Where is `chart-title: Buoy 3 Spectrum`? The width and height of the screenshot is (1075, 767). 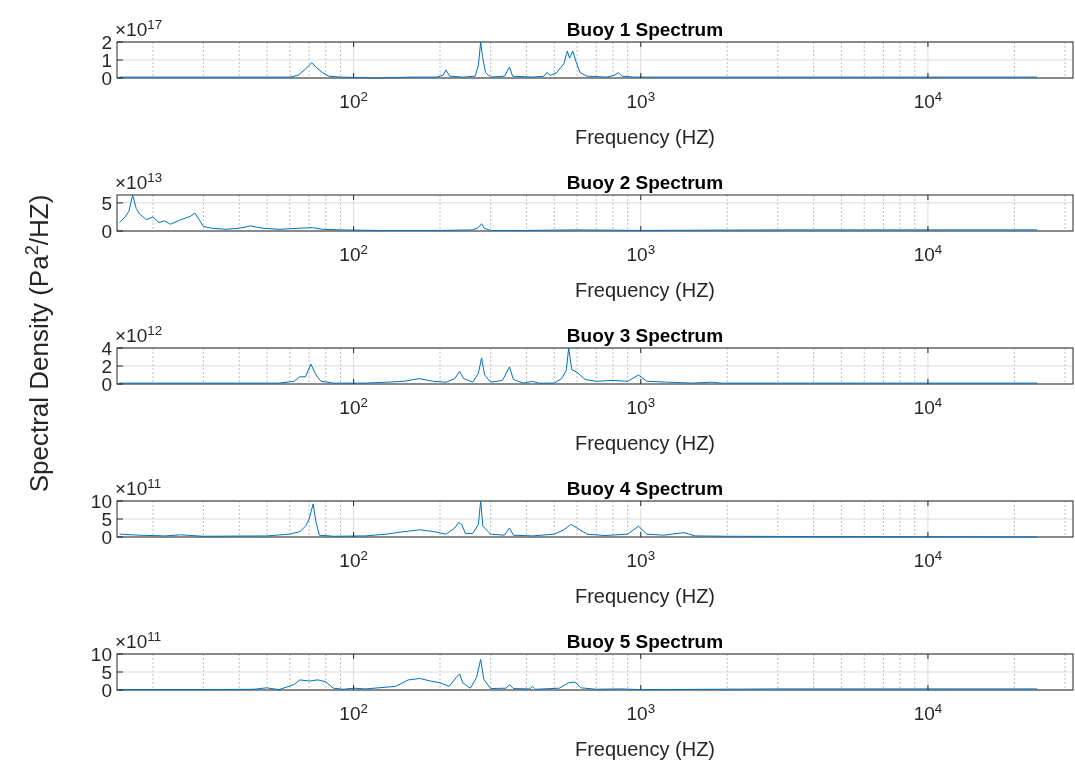
chart-title: Buoy 3 Spectrum is located at coordinates (645, 335).